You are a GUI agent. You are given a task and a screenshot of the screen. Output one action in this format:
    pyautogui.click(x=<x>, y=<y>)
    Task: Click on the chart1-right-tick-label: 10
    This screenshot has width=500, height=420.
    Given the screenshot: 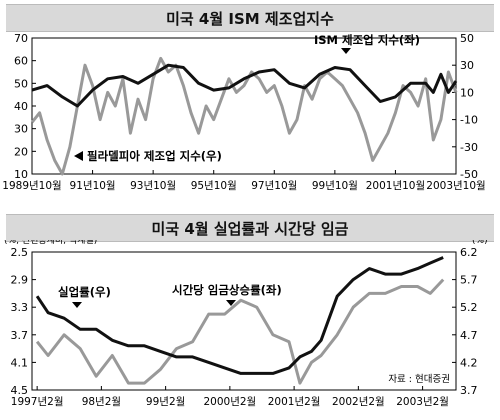 What is the action you would take?
    pyautogui.click(x=467, y=92)
    